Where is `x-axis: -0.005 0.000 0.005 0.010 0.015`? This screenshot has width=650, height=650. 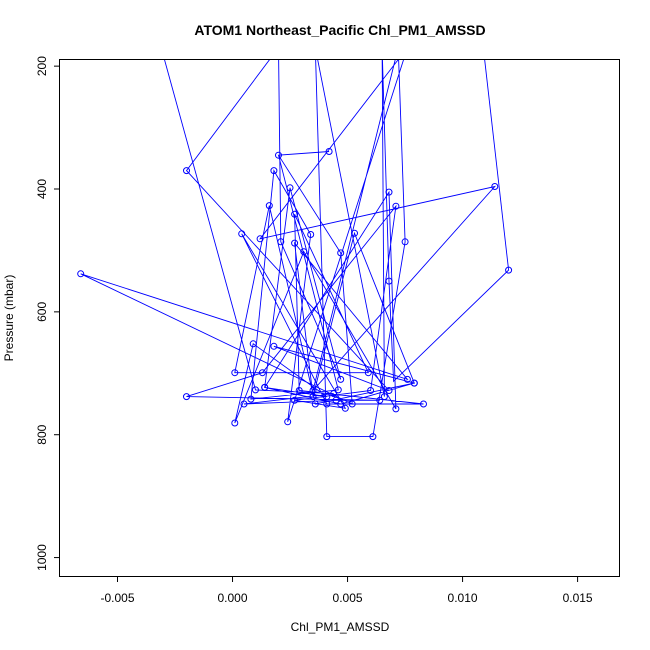
x-axis: -0.005 0.000 0.005 0.010 0.015 is located at coordinates (346, 590).